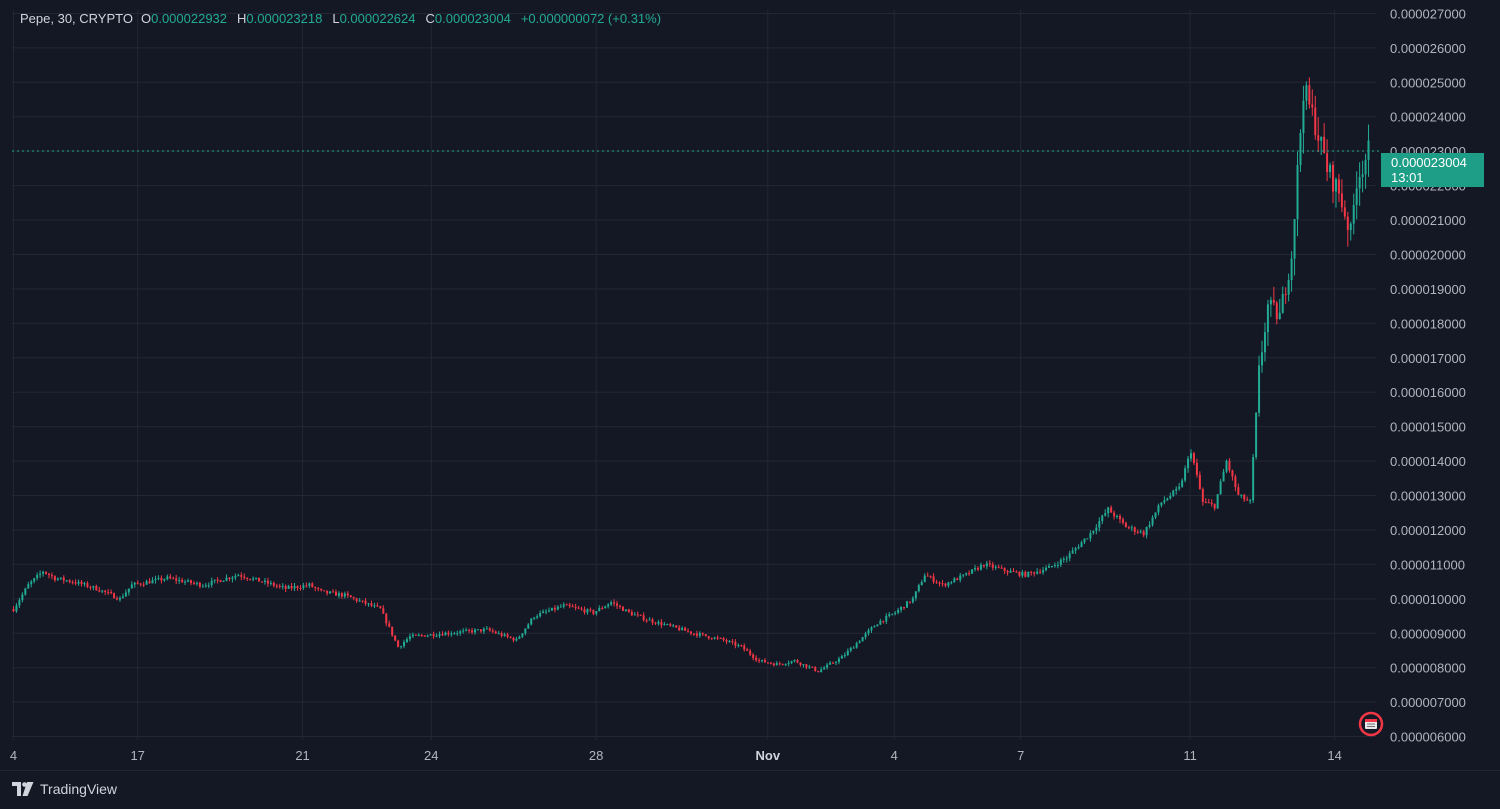 The width and height of the screenshot is (1500, 809). Describe the element at coordinates (1427, 564) in the screenshot. I see `price-tick-label: 0.000011000` at that location.